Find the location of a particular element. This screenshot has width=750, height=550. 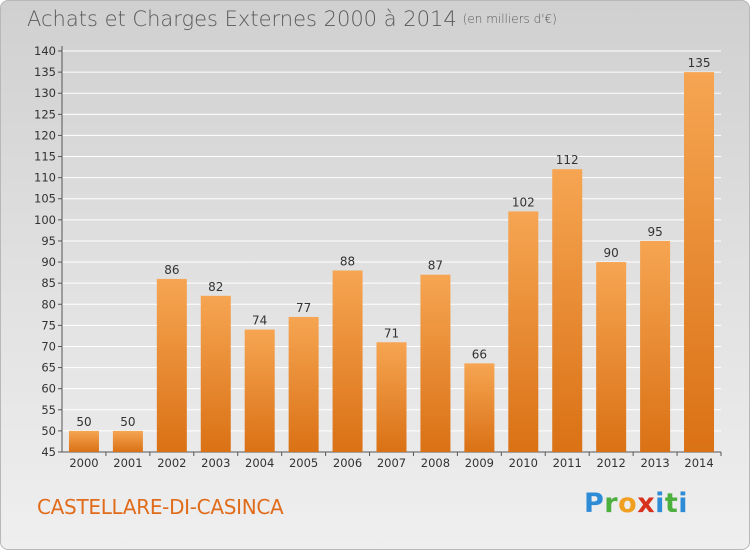

logo-letter: P is located at coordinates (594, 503).